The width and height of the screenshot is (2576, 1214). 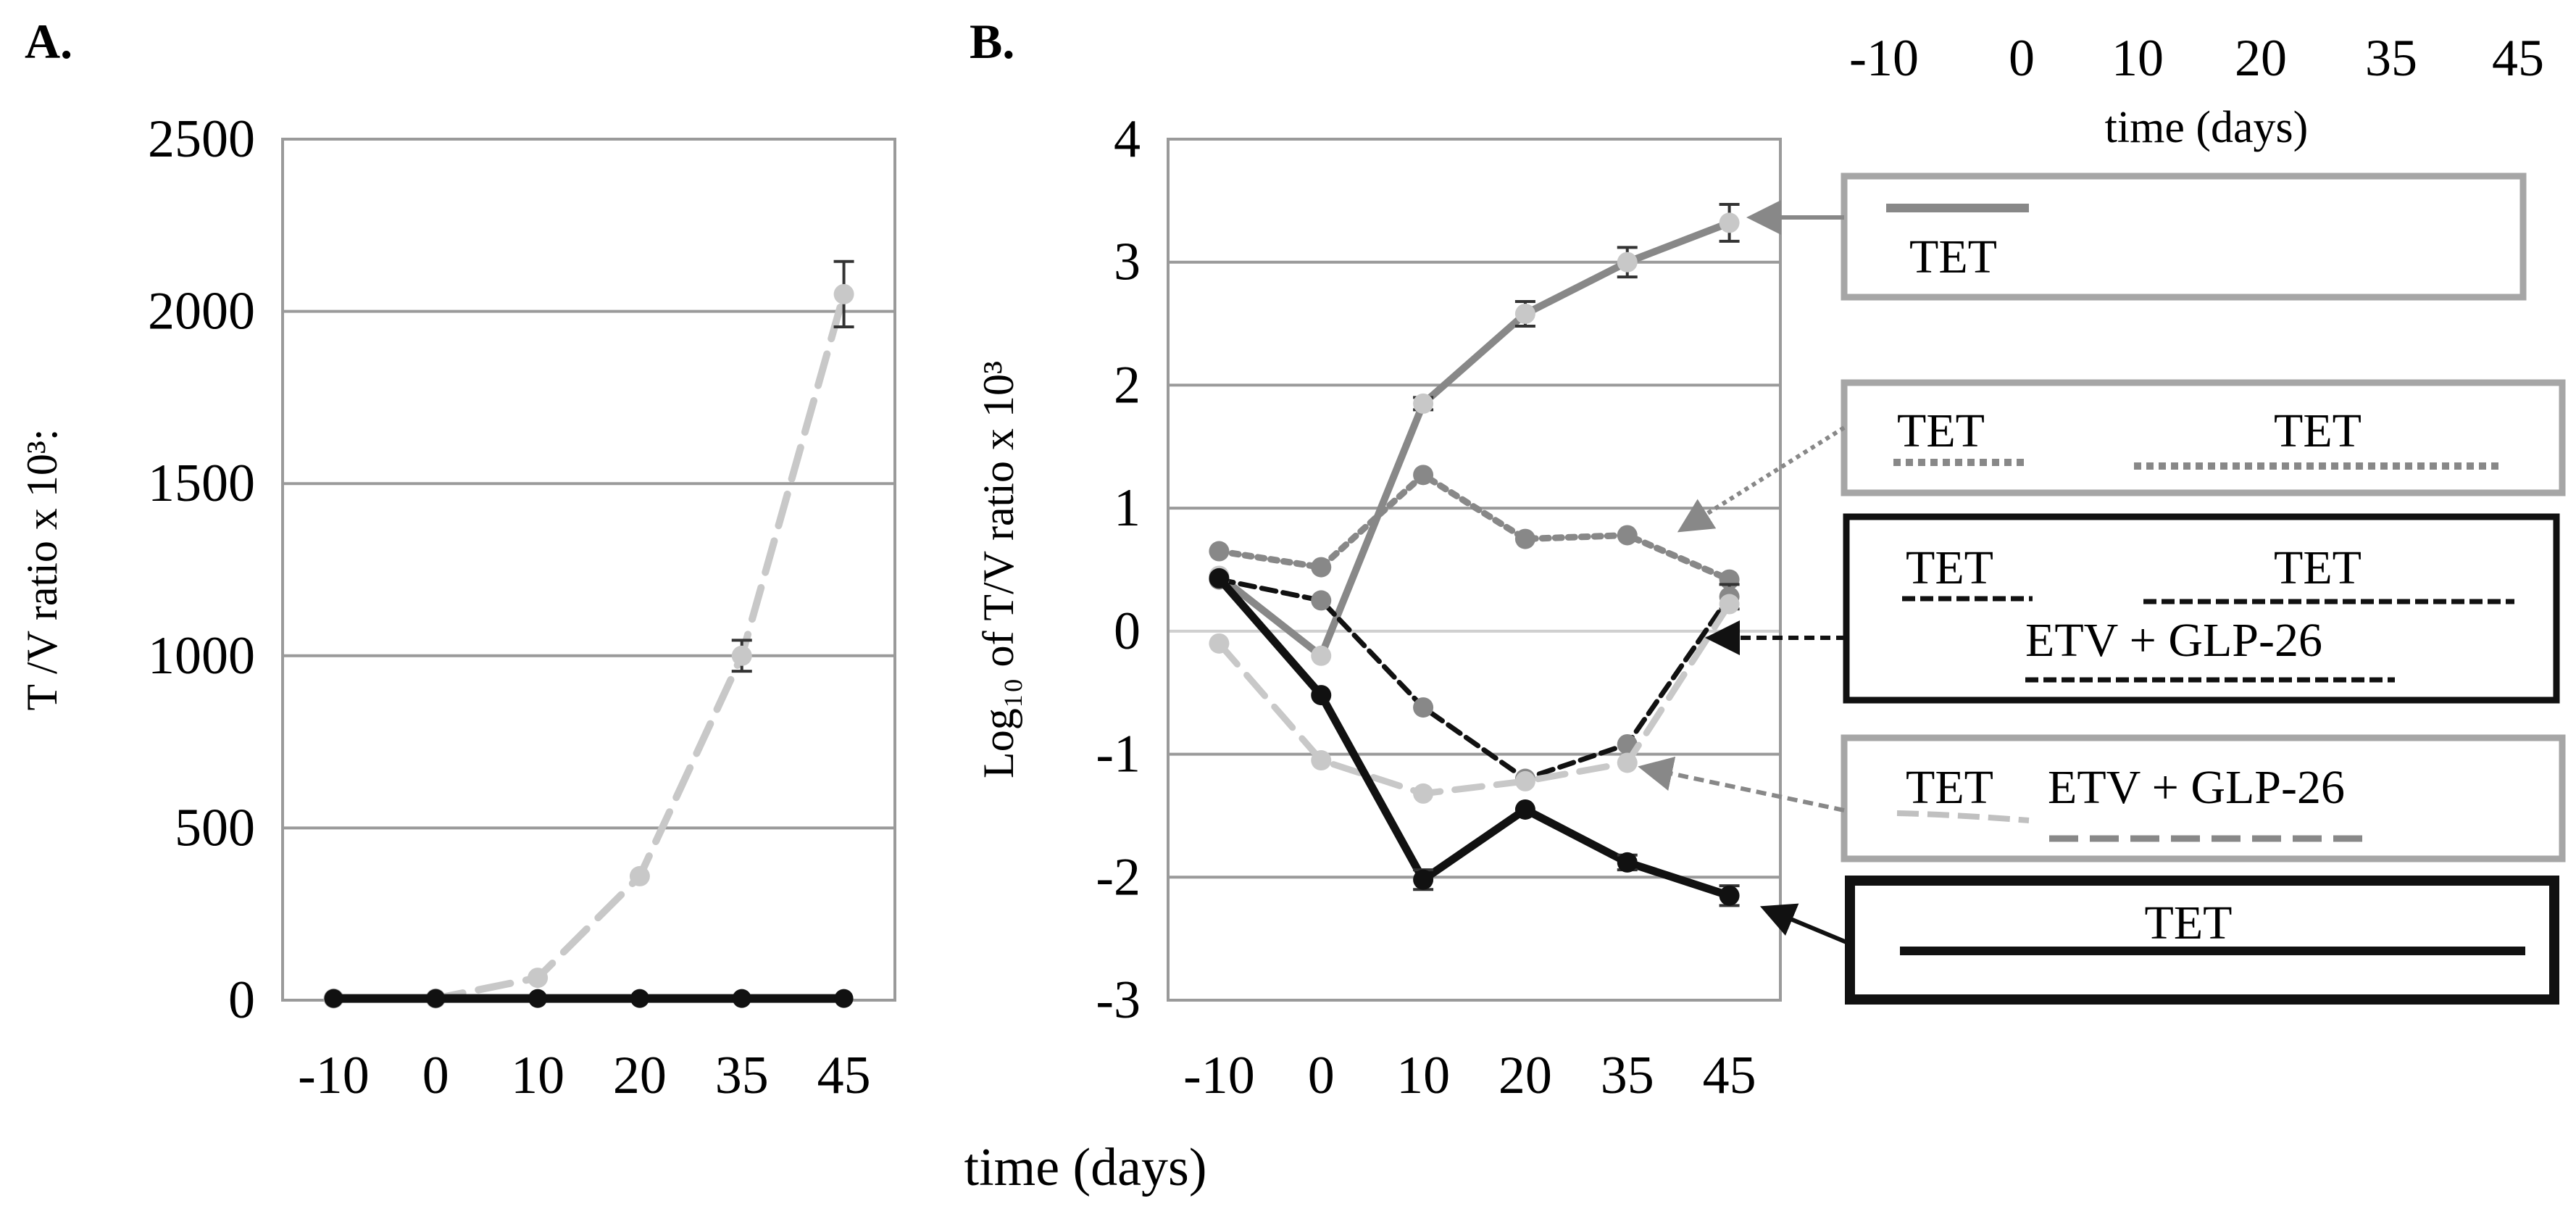 I want to click on panel-b-letter: B., so click(x=992, y=41).